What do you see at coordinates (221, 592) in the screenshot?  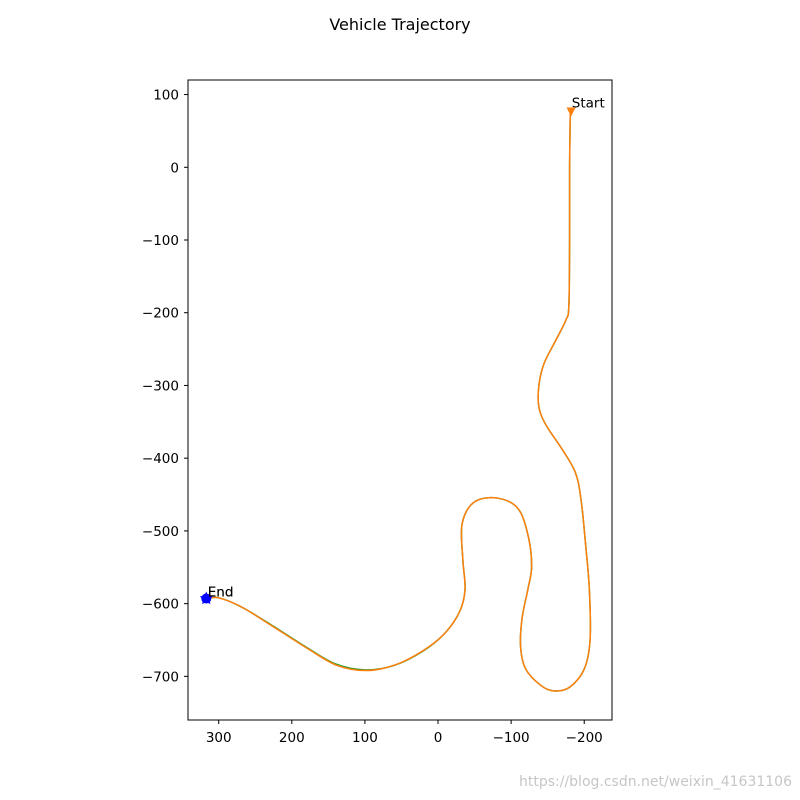 I see `end-label: End` at bounding box center [221, 592].